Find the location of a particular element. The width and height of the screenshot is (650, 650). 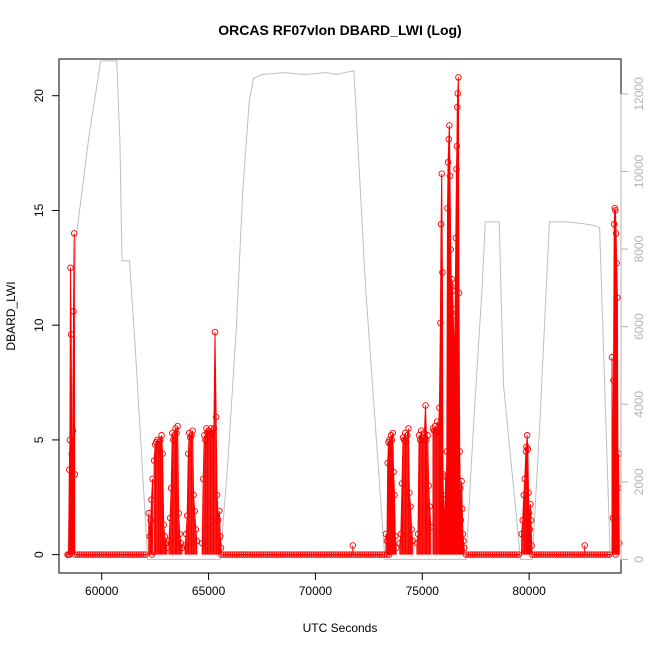

chart-title: ORCAS RF07vlon DBARD_LWI (Log) is located at coordinates (339, 30).